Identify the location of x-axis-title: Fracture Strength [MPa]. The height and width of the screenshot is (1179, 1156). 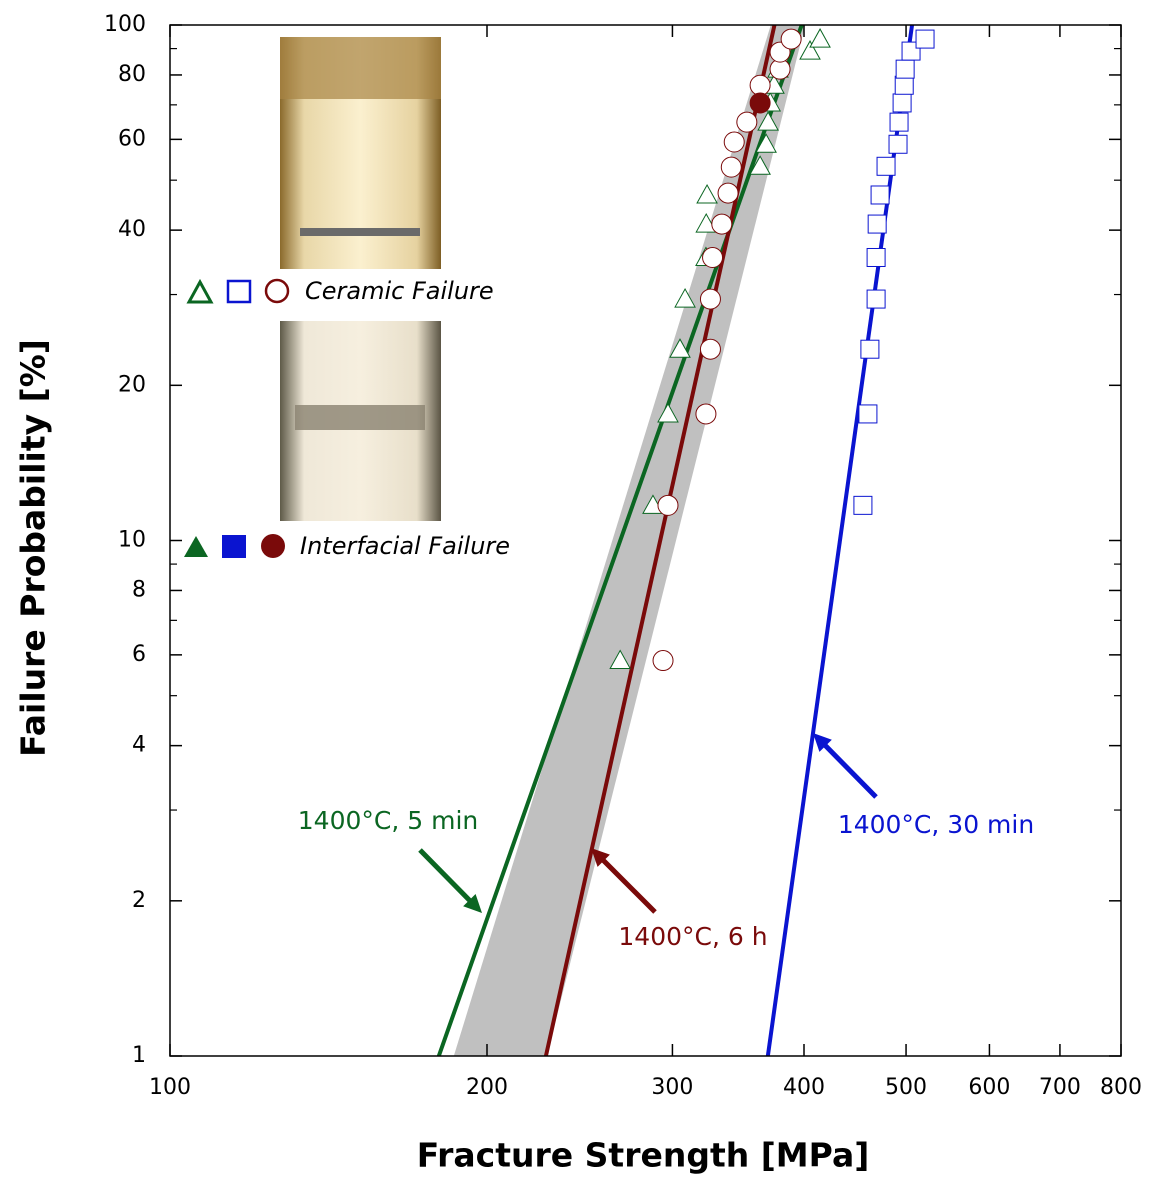
(643, 1155).